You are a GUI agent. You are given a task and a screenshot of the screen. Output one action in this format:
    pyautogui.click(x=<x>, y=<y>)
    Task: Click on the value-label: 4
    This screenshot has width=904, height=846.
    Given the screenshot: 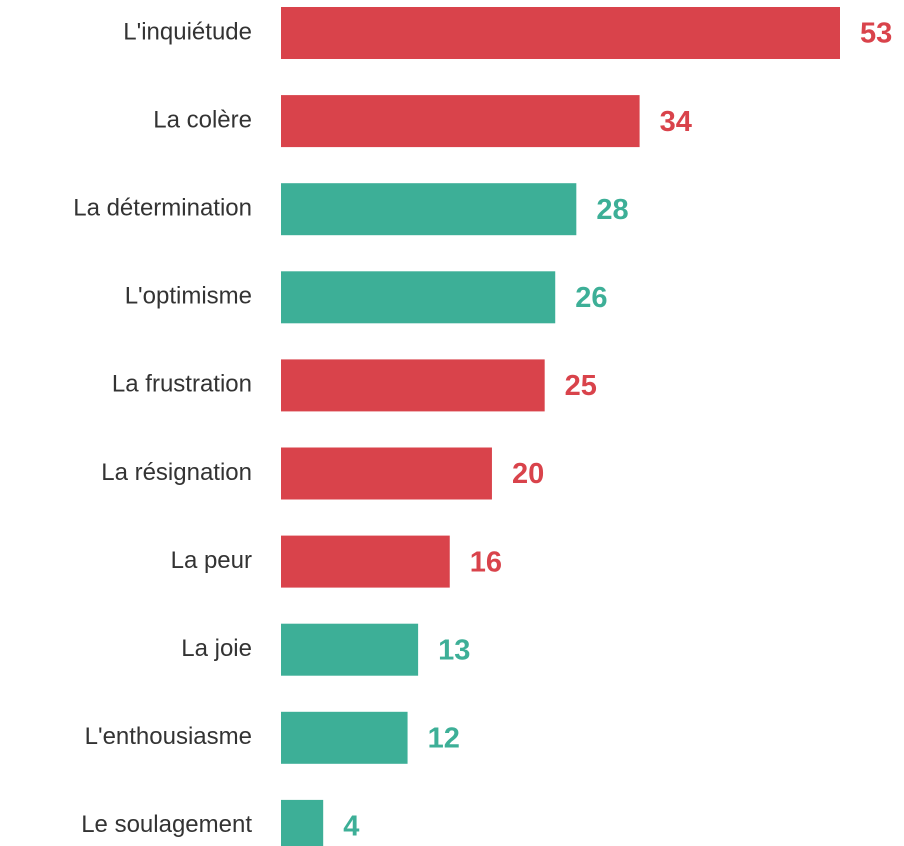 What is the action you would take?
    pyautogui.click(x=351, y=827)
    